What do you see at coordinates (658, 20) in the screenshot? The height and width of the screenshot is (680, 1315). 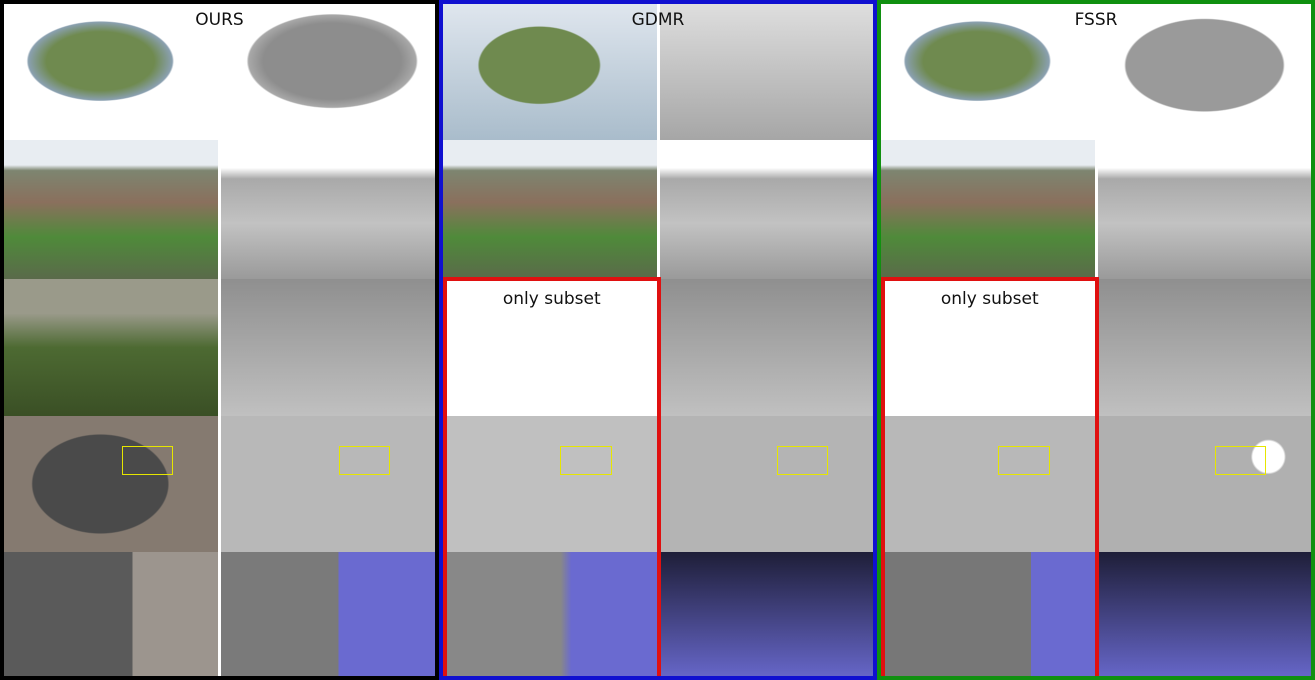 I see `panel-title: GDMR` at bounding box center [658, 20].